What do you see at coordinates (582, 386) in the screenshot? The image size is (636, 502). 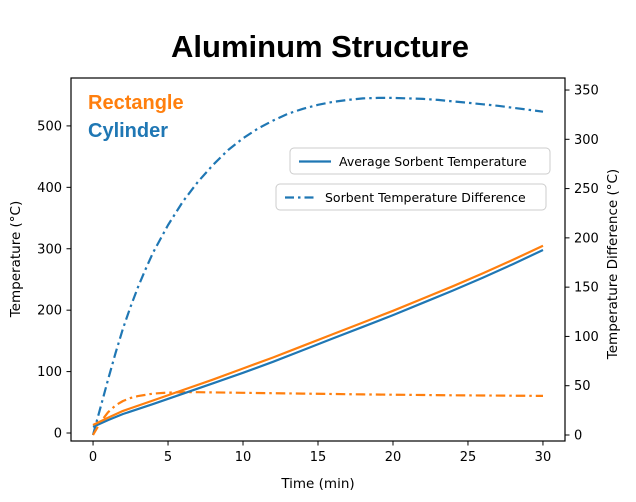 I see `right-y-tick-label: 50` at bounding box center [582, 386].